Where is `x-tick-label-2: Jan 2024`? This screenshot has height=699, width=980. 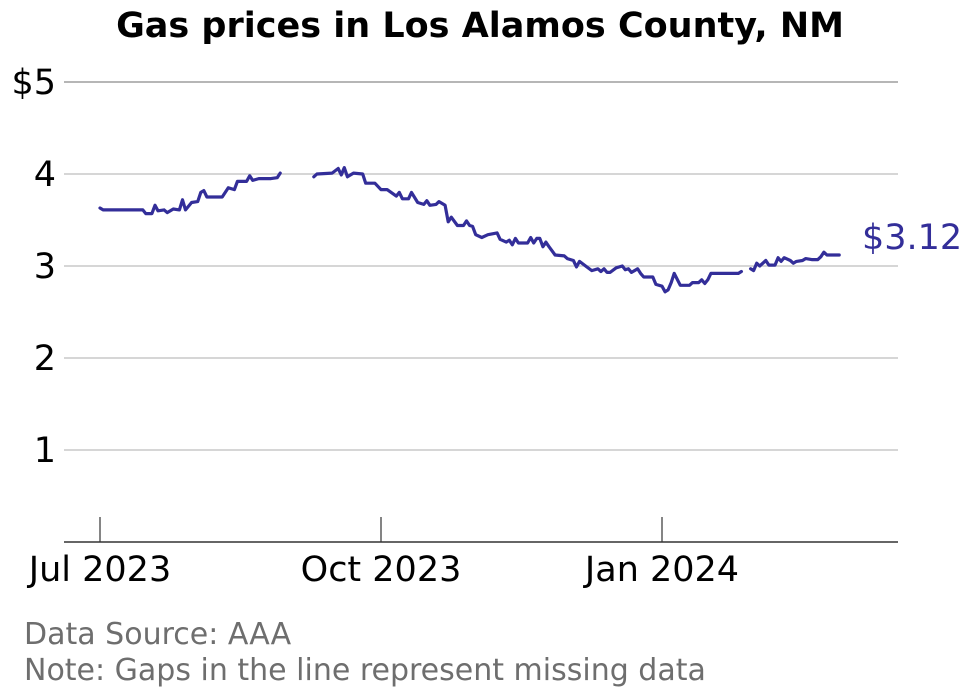 x-tick-label-2: Jan 2024 is located at coordinates (661, 570).